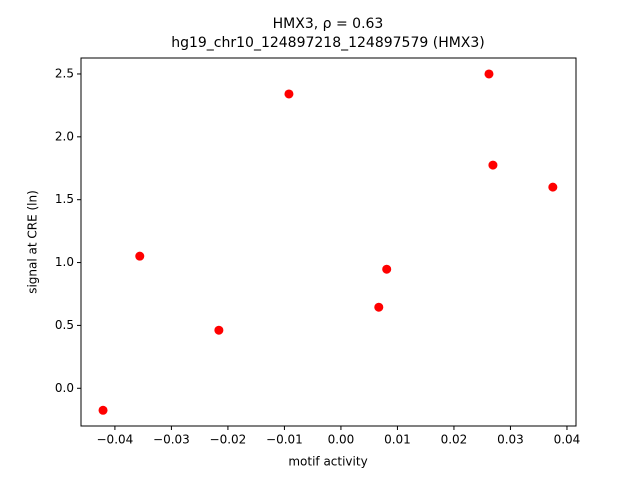 Image resolution: width=640 pixels, height=484 pixels. Describe the element at coordinates (327, 462) in the screenshot. I see `x-axis-label: motif activity` at that location.